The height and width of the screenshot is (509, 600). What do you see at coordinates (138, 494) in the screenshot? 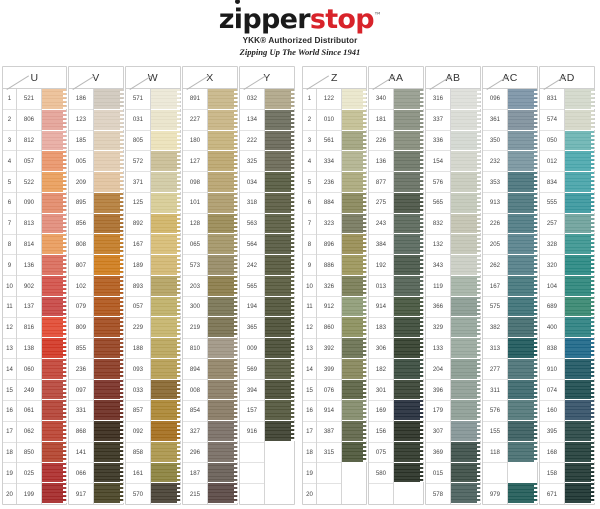
I see `color-code-cell: 570` at bounding box center [138, 494].